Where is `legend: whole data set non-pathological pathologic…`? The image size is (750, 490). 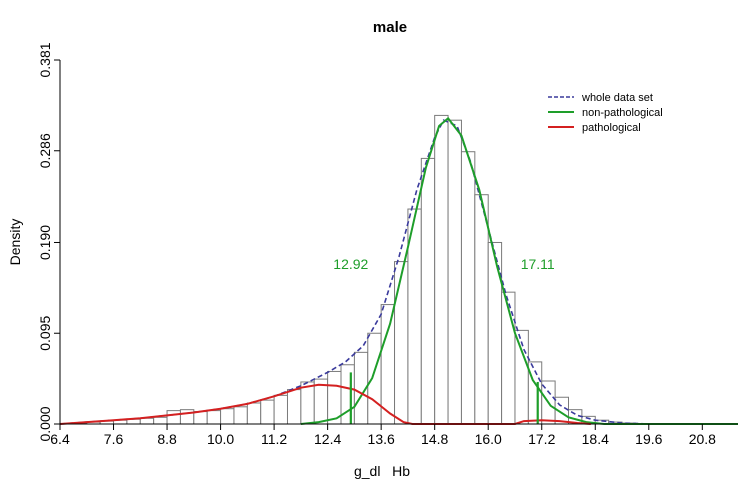 legend: whole data set non-pathological pathologic… is located at coordinates (605, 113).